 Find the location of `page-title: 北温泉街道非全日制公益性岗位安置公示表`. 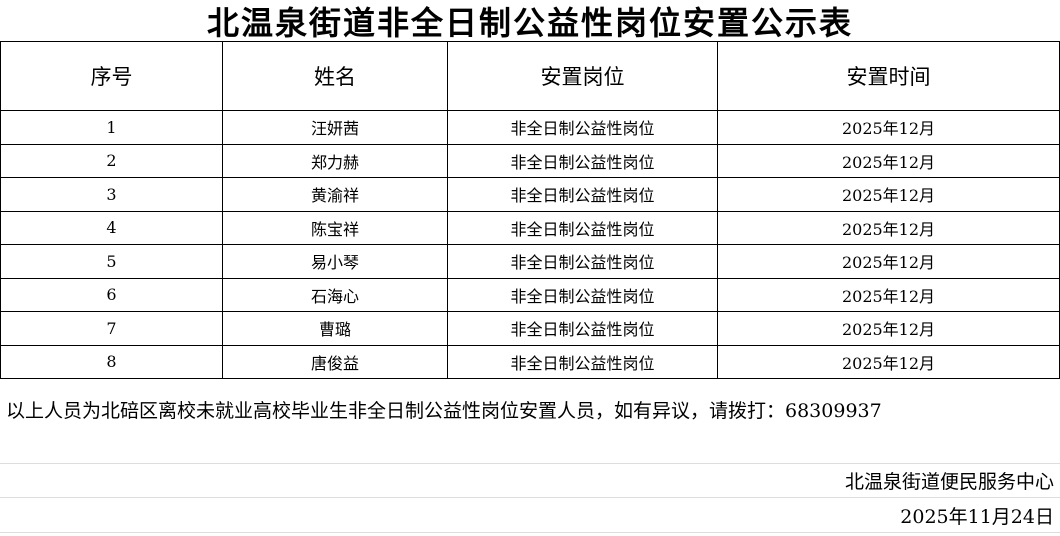

page-title: 北温泉街道非全日制公益性岗位安置公示表 is located at coordinates (529, 23).